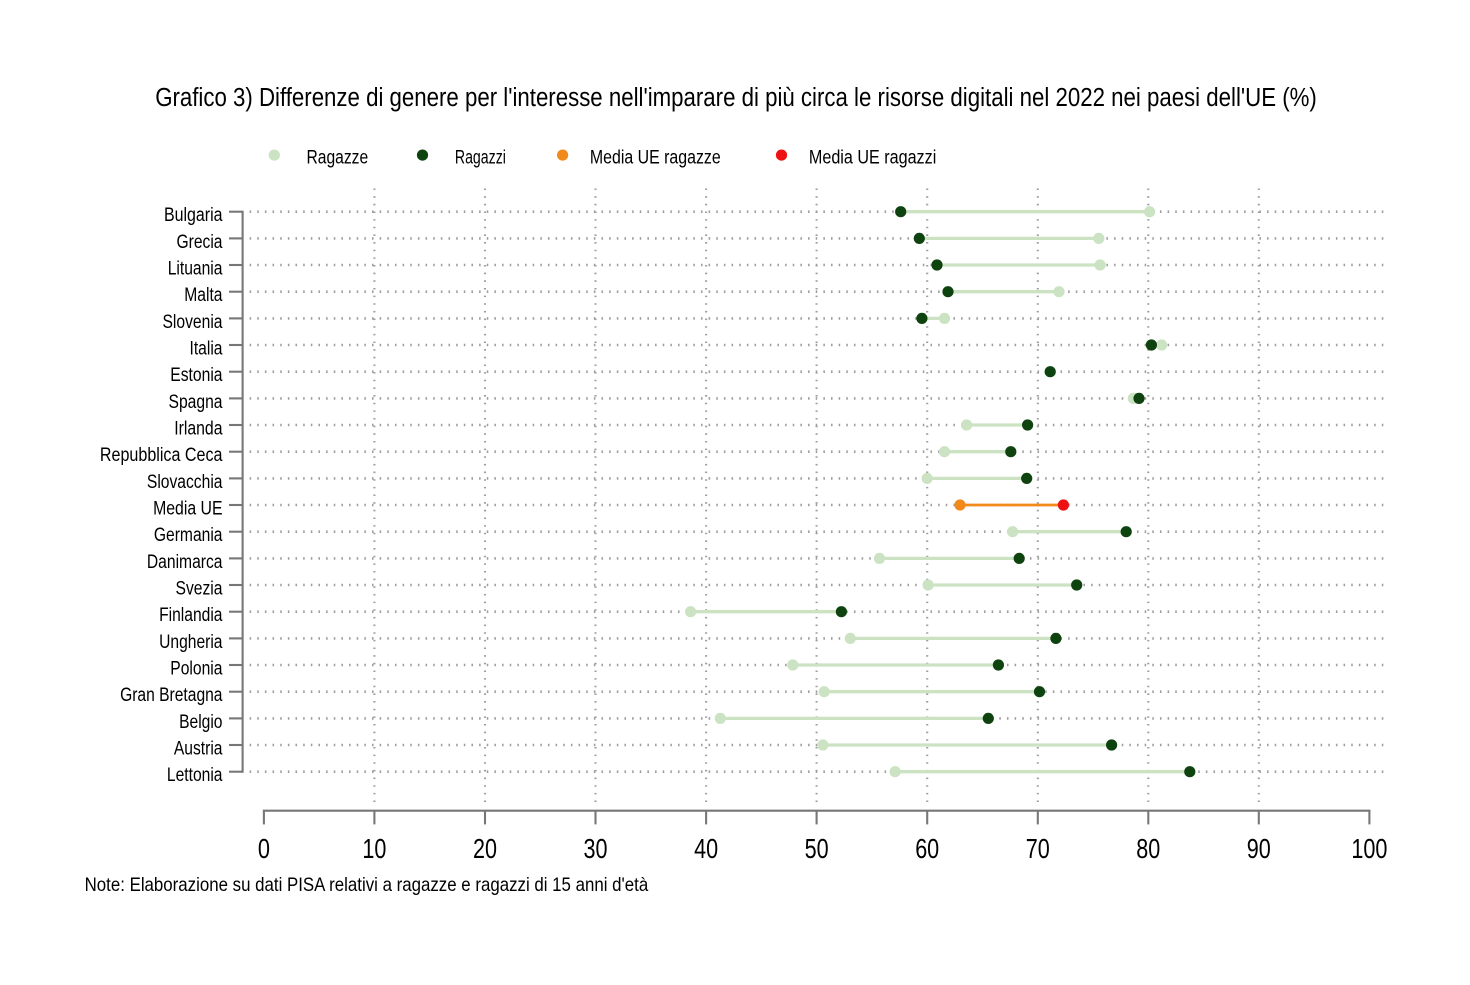  Describe the element at coordinates (198, 749) in the screenshot. I see `svg-text: Austria` at that location.